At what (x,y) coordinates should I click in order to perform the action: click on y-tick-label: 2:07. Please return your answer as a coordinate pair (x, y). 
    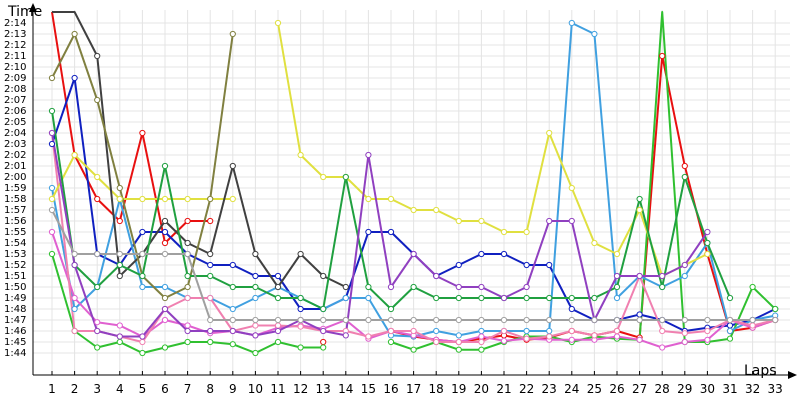
    Looking at the image, I should click on (15, 100).